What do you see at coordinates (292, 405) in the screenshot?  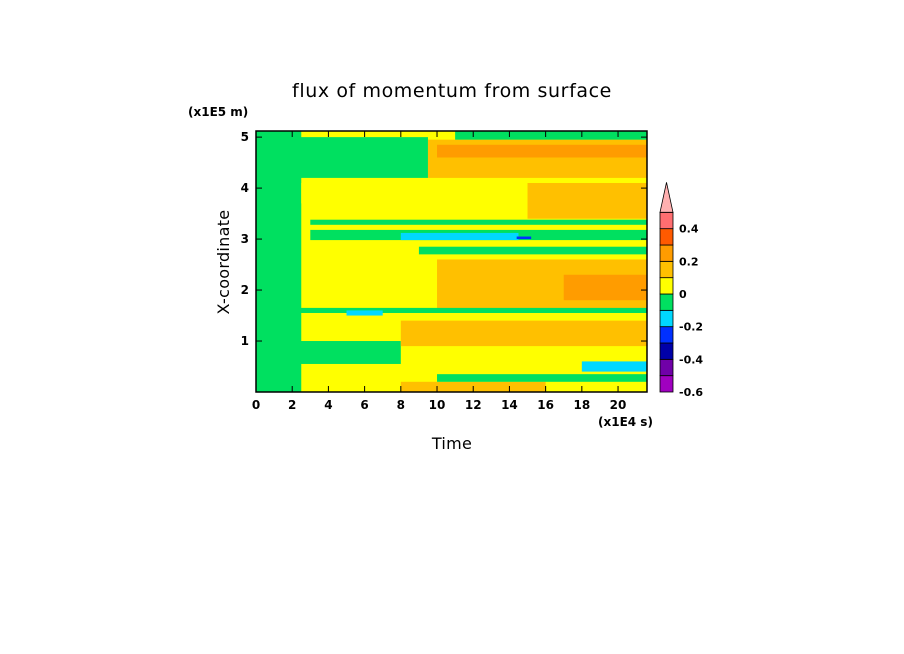 I see `x-tick-label: 2` at bounding box center [292, 405].